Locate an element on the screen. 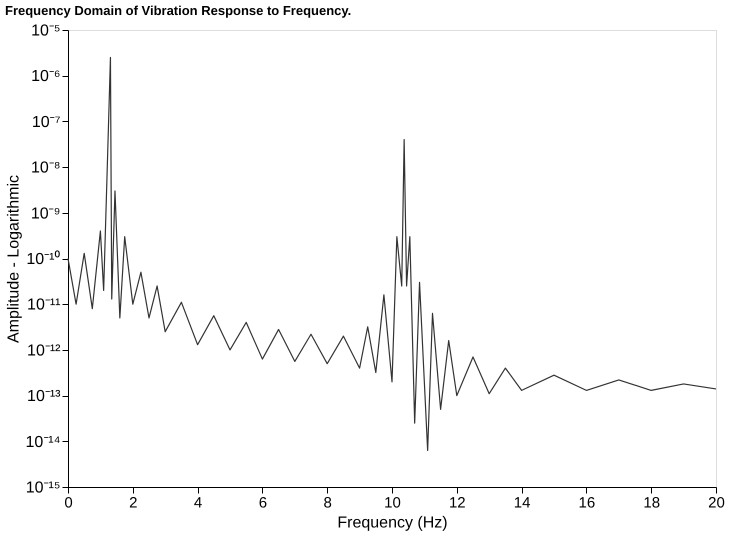 The width and height of the screenshot is (737, 542). y-tick-label: 10⁻⁶ is located at coordinates (45, 77).